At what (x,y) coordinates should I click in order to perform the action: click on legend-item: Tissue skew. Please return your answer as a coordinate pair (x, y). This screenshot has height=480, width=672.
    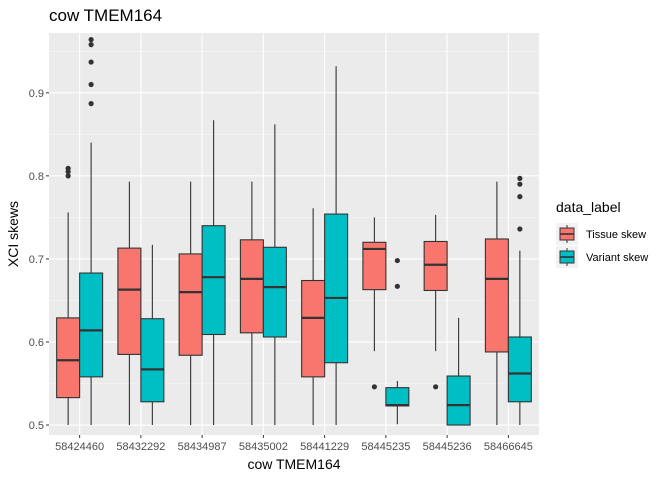
    Looking at the image, I should click on (601, 234).